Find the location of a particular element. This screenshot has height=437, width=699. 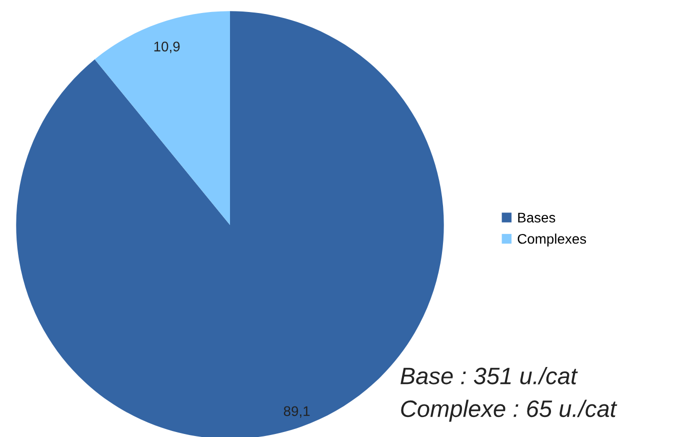

text: Complexe : 65 u./cat is located at coordinates (509, 411).